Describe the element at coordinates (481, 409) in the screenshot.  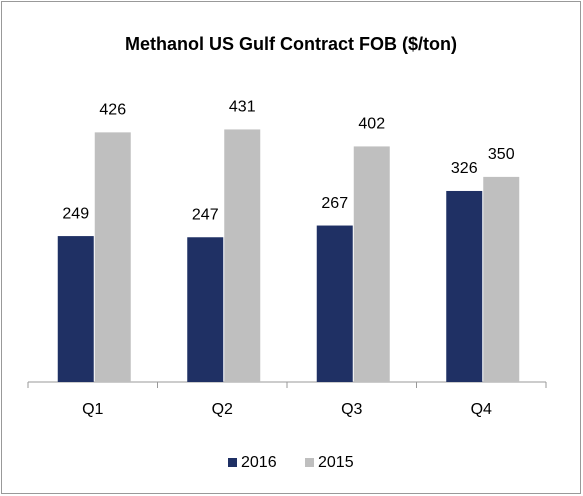
I see `x-tick-label: Q4` at that location.